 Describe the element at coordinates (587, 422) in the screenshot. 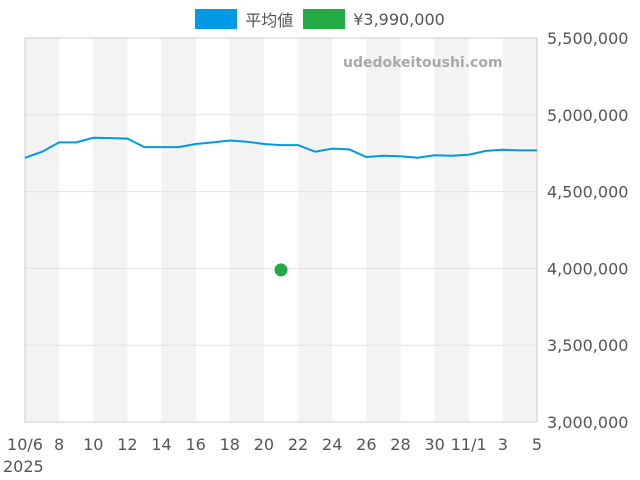

I see `y-tick-label: 3,000,000` at that location.